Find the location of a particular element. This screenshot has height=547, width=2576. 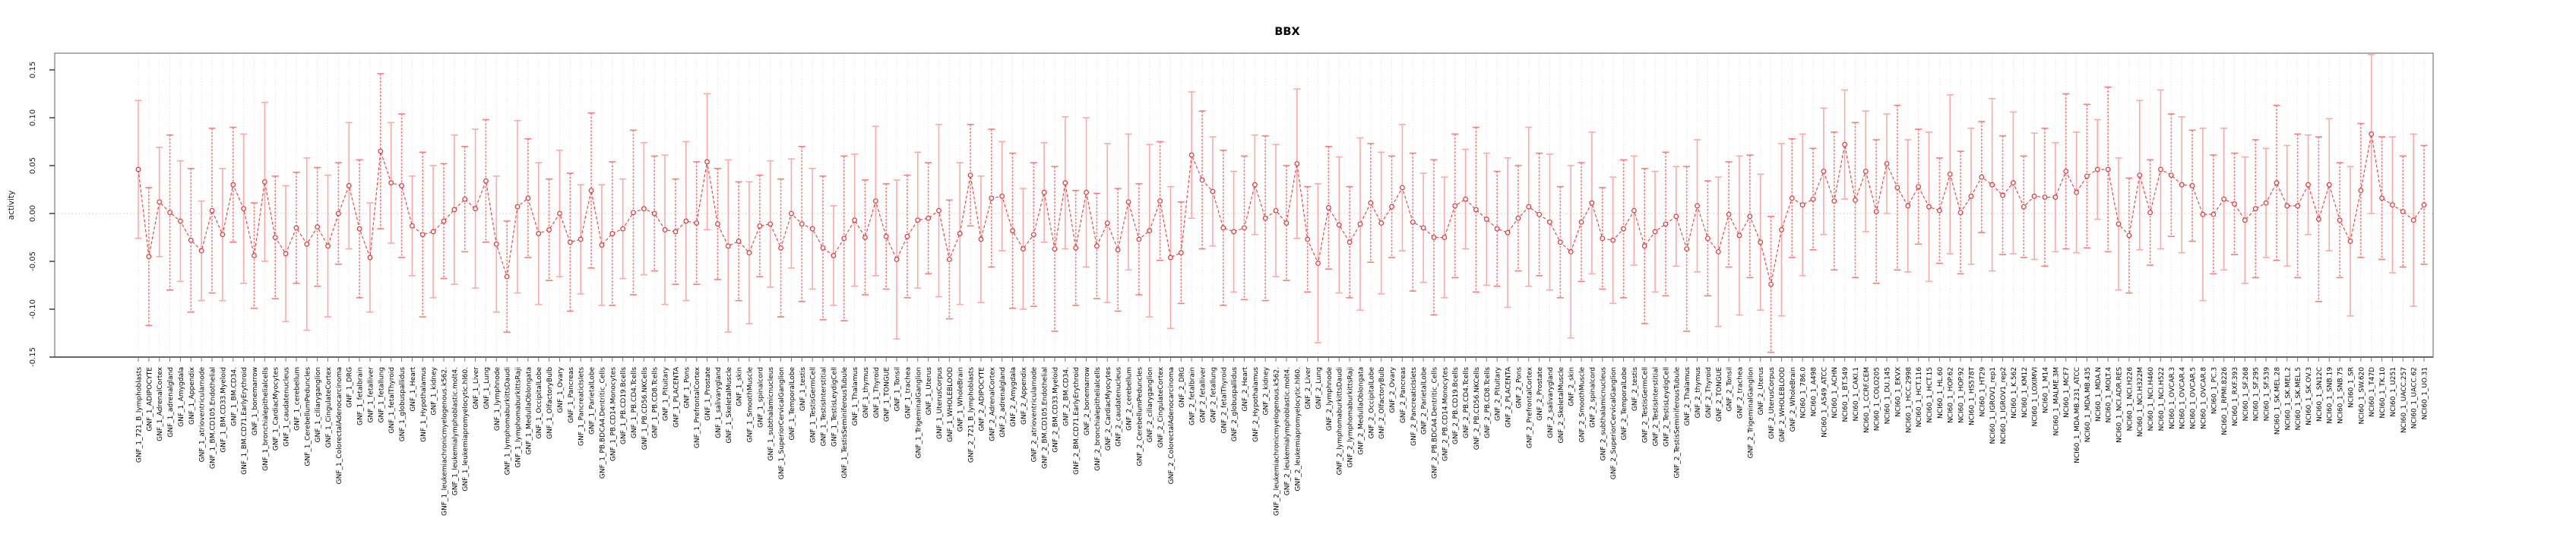

x-tick-label: GNF_2_Hypothalamus is located at coordinates (1256, 404).